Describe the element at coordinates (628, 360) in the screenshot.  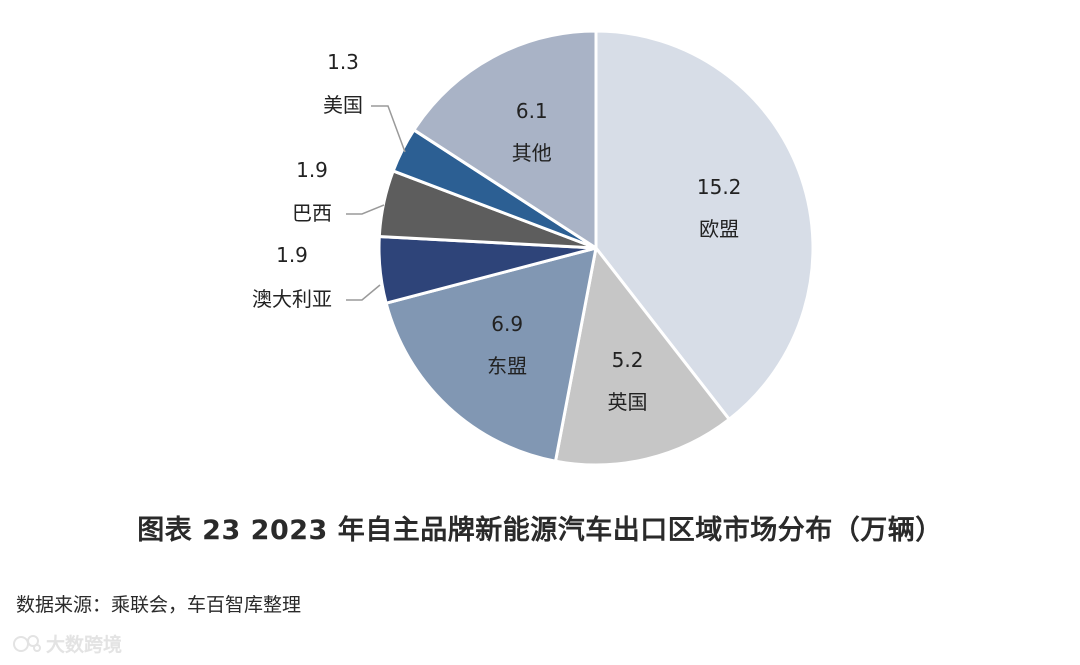
I see `slice-英国-value-label: 5.2` at that location.